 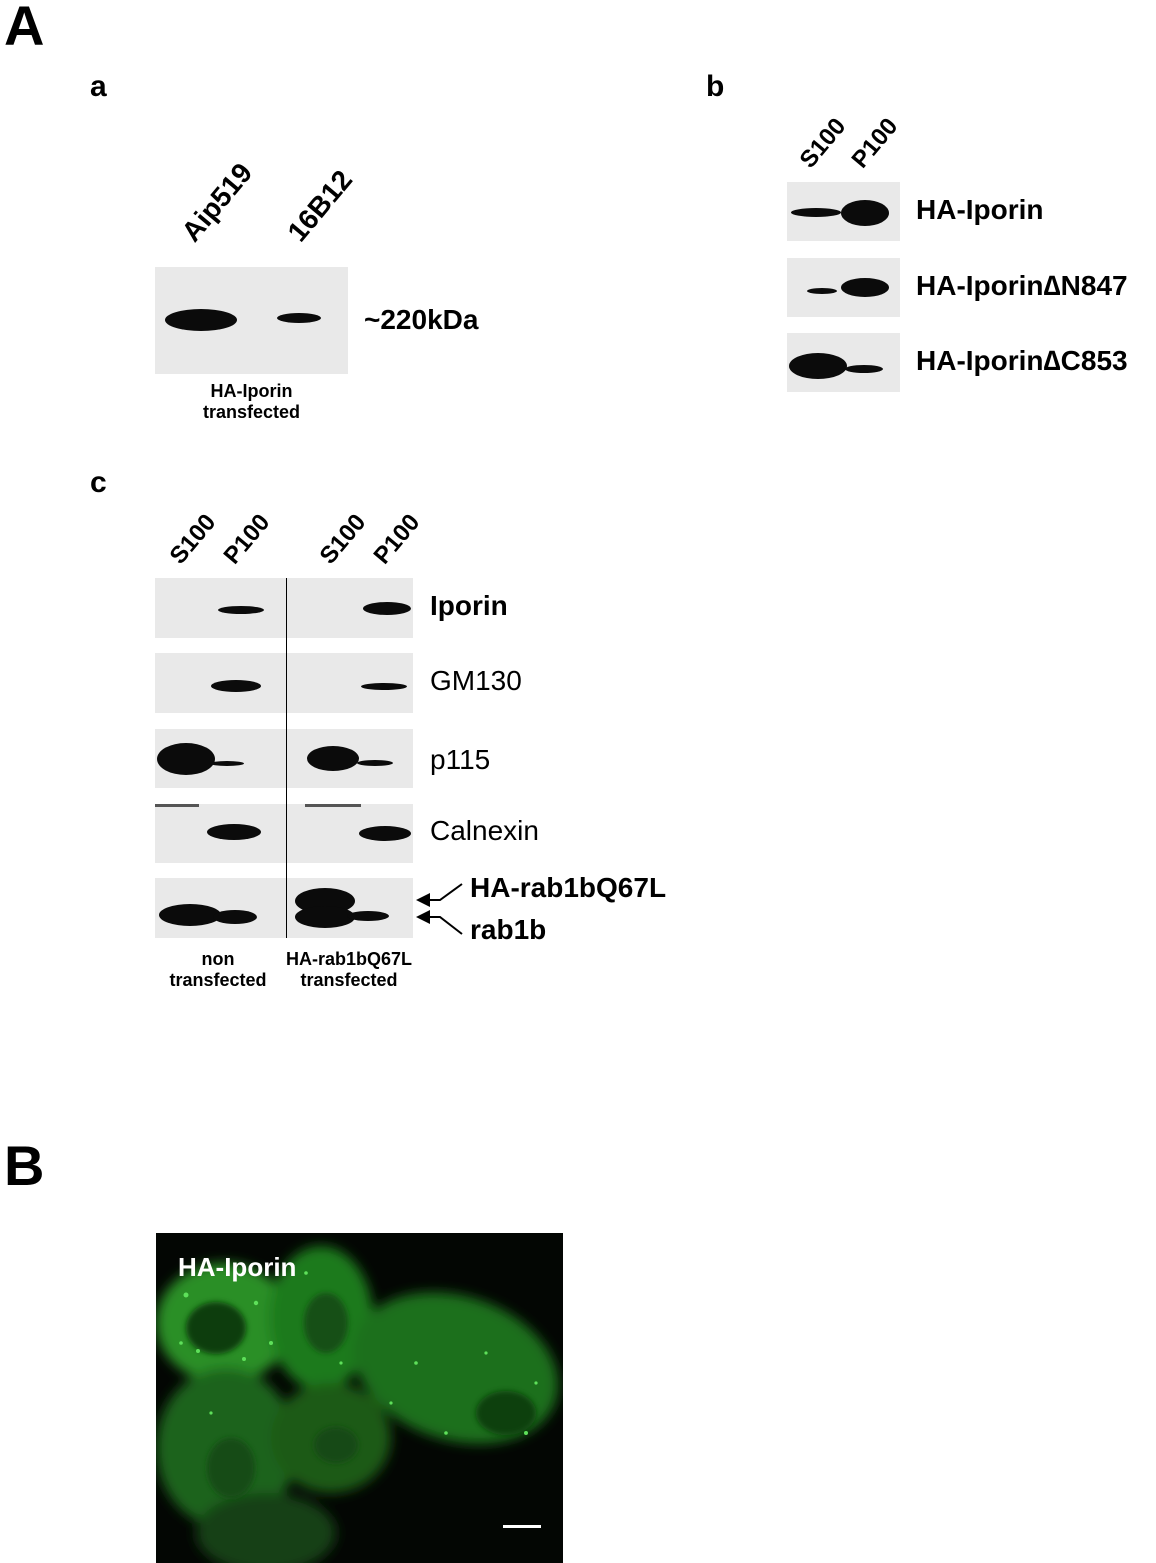 I want to click on caption-c-left: non transfected, so click(x=218, y=970).